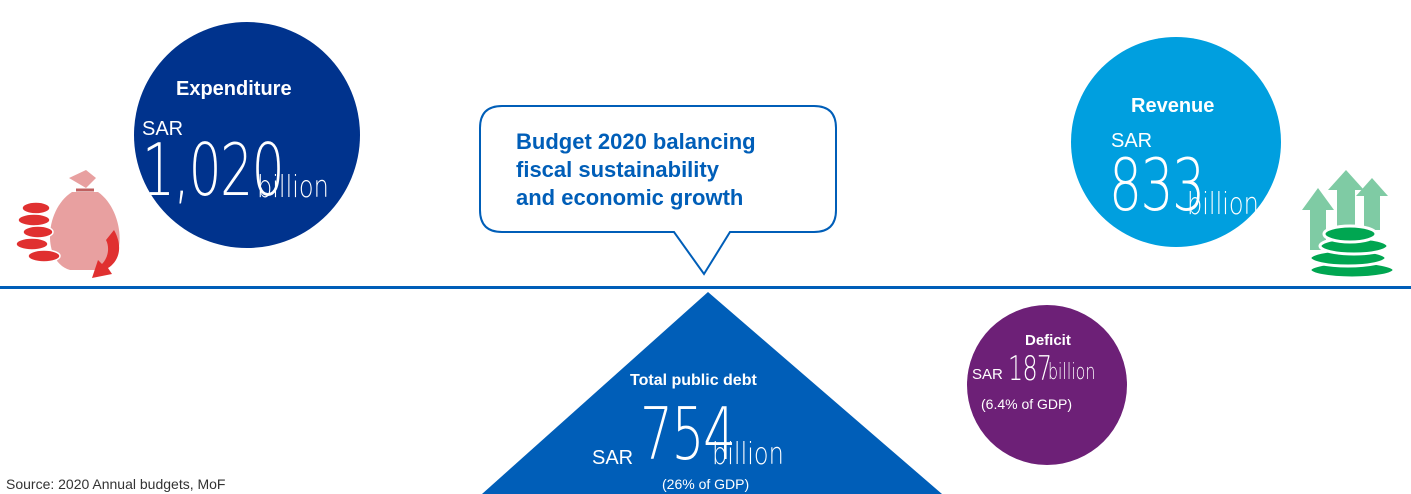 The height and width of the screenshot is (494, 1411). Describe the element at coordinates (1030, 369) in the screenshot. I see `deficit-value: 187` at that location.